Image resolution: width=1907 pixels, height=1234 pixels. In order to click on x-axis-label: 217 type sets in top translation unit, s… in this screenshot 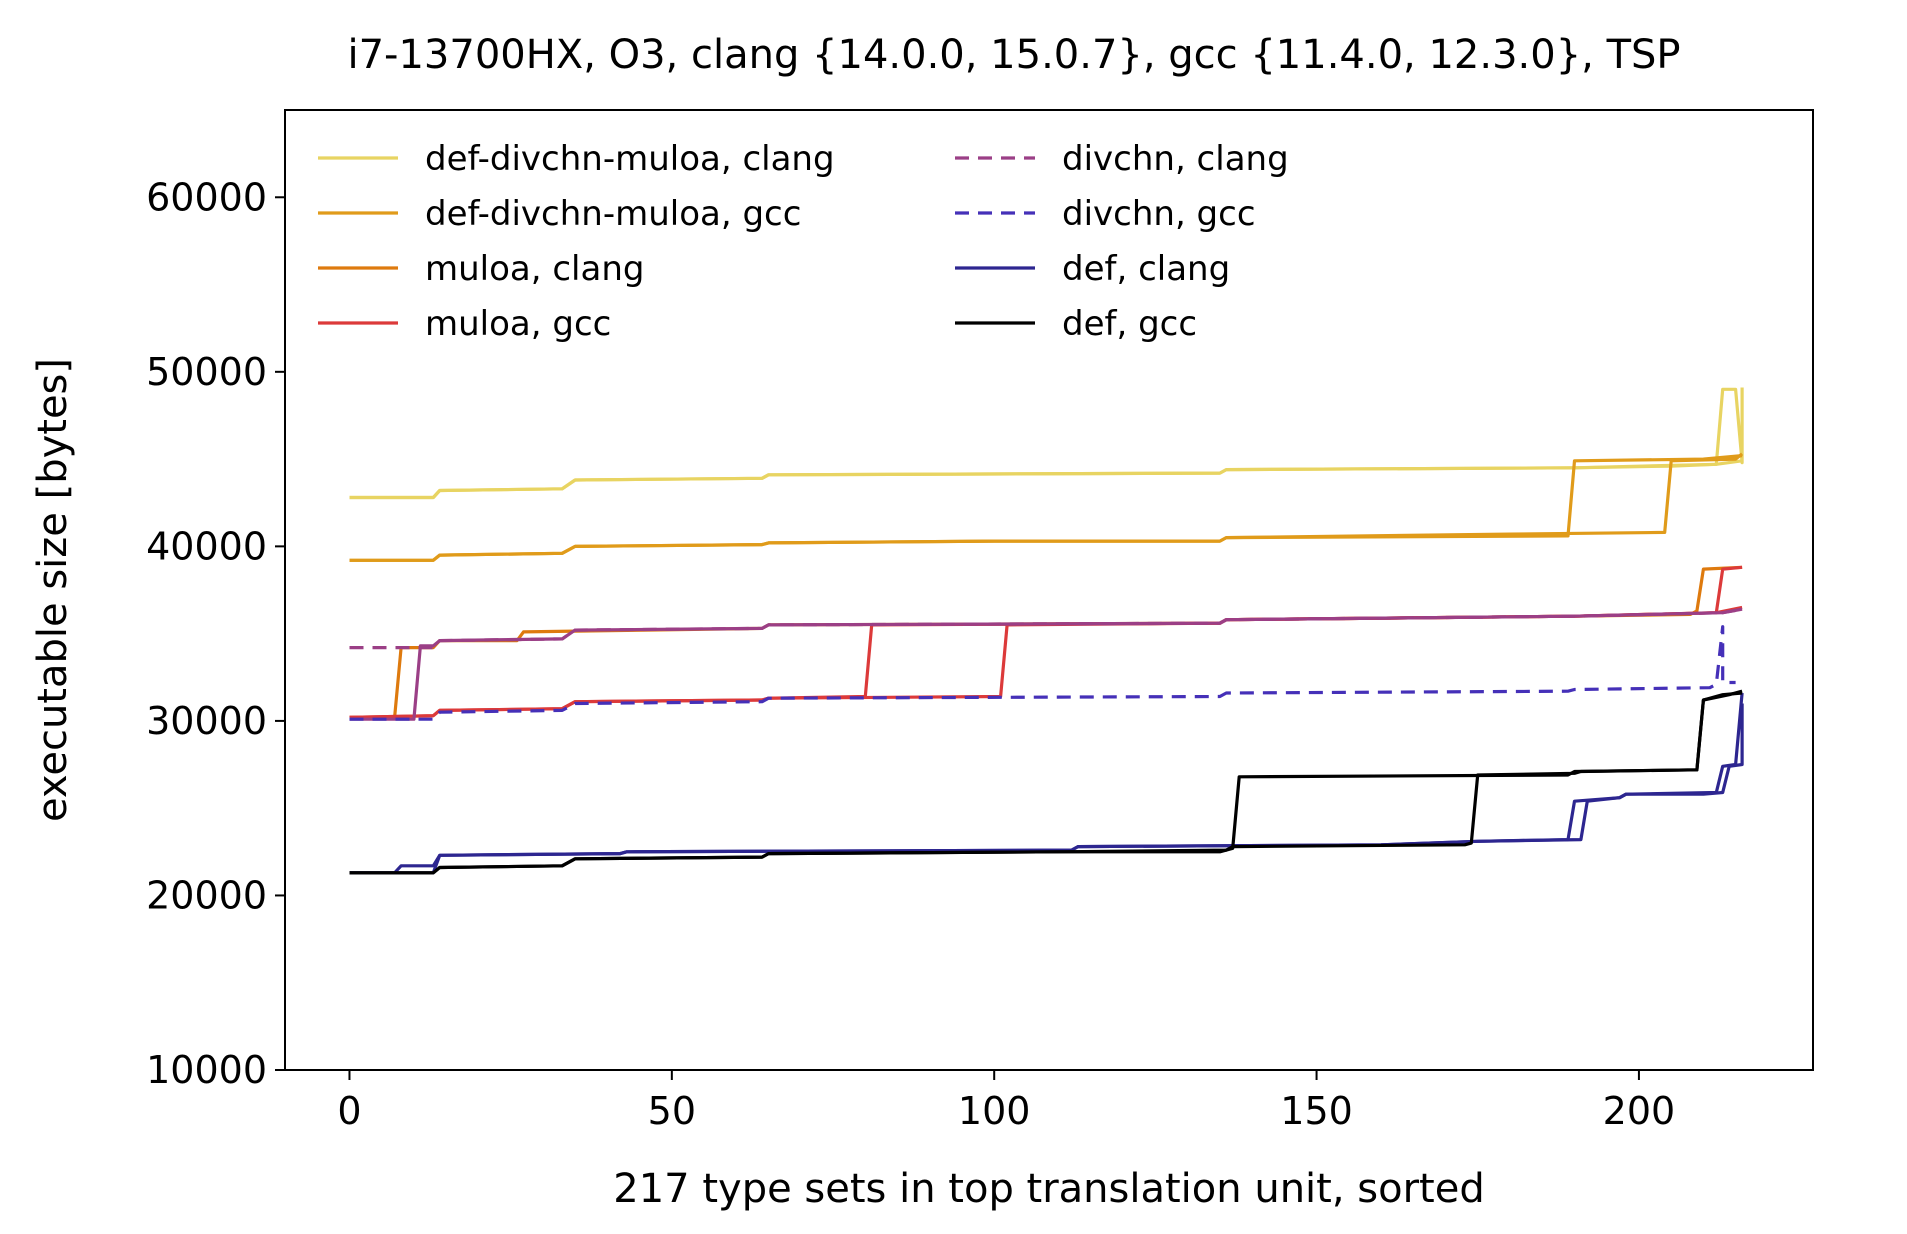, I will do `click(1048, 1189)`.